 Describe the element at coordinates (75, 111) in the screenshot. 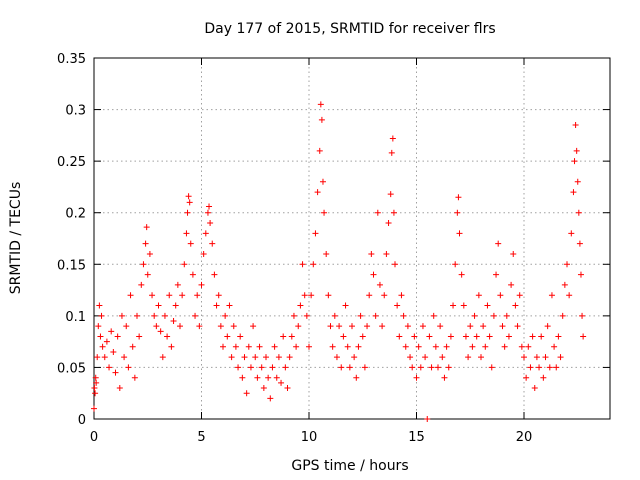

I see `y-tick-label: 0.3` at that location.